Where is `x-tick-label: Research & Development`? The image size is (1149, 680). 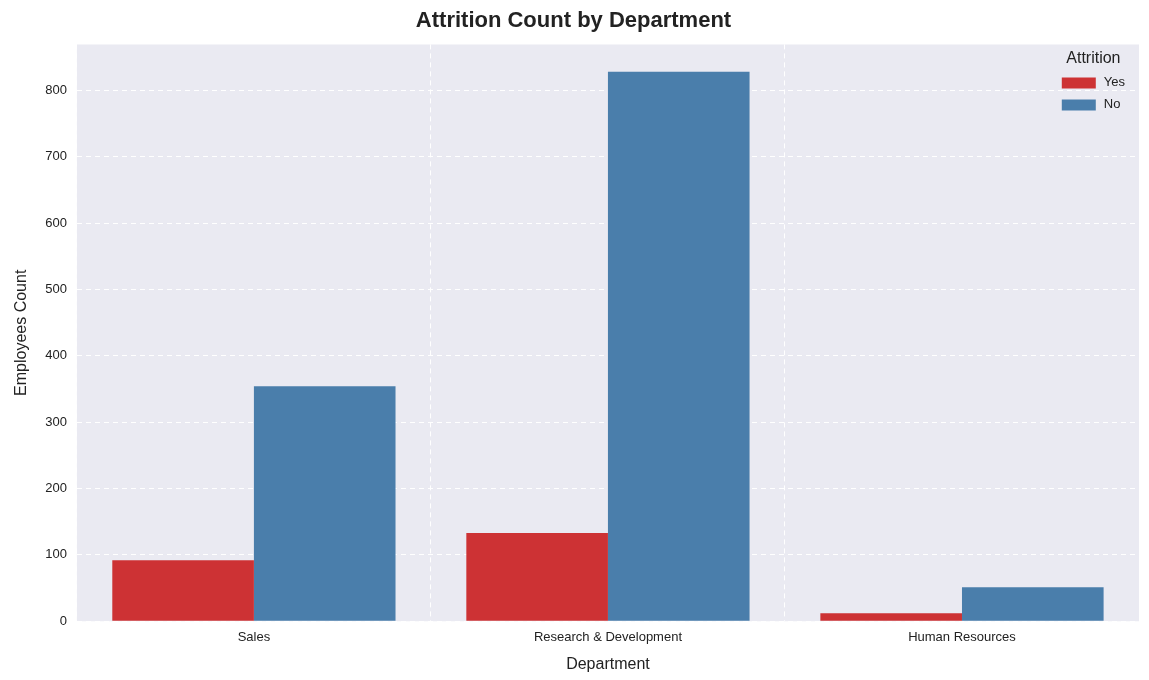
x-tick-label: Research & Development is located at coordinates (608, 636).